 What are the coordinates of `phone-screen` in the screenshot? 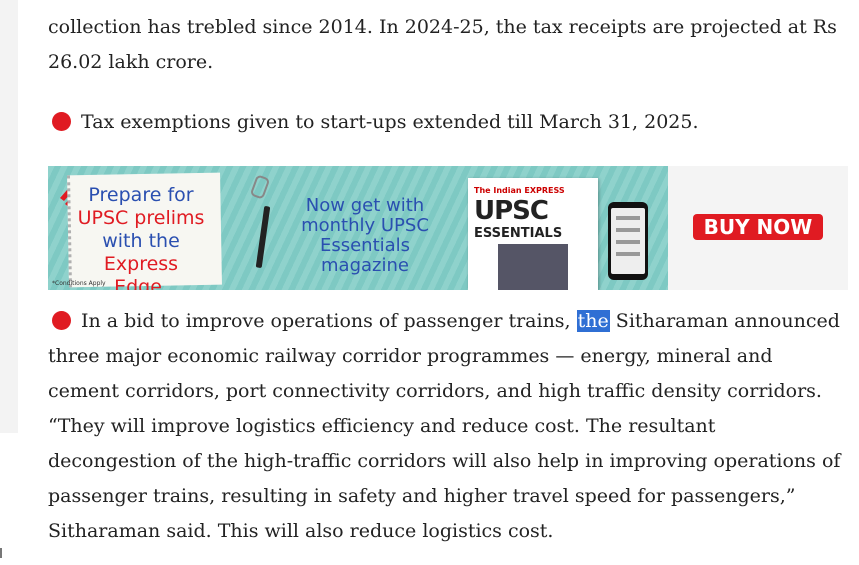 It's located at (628, 241).